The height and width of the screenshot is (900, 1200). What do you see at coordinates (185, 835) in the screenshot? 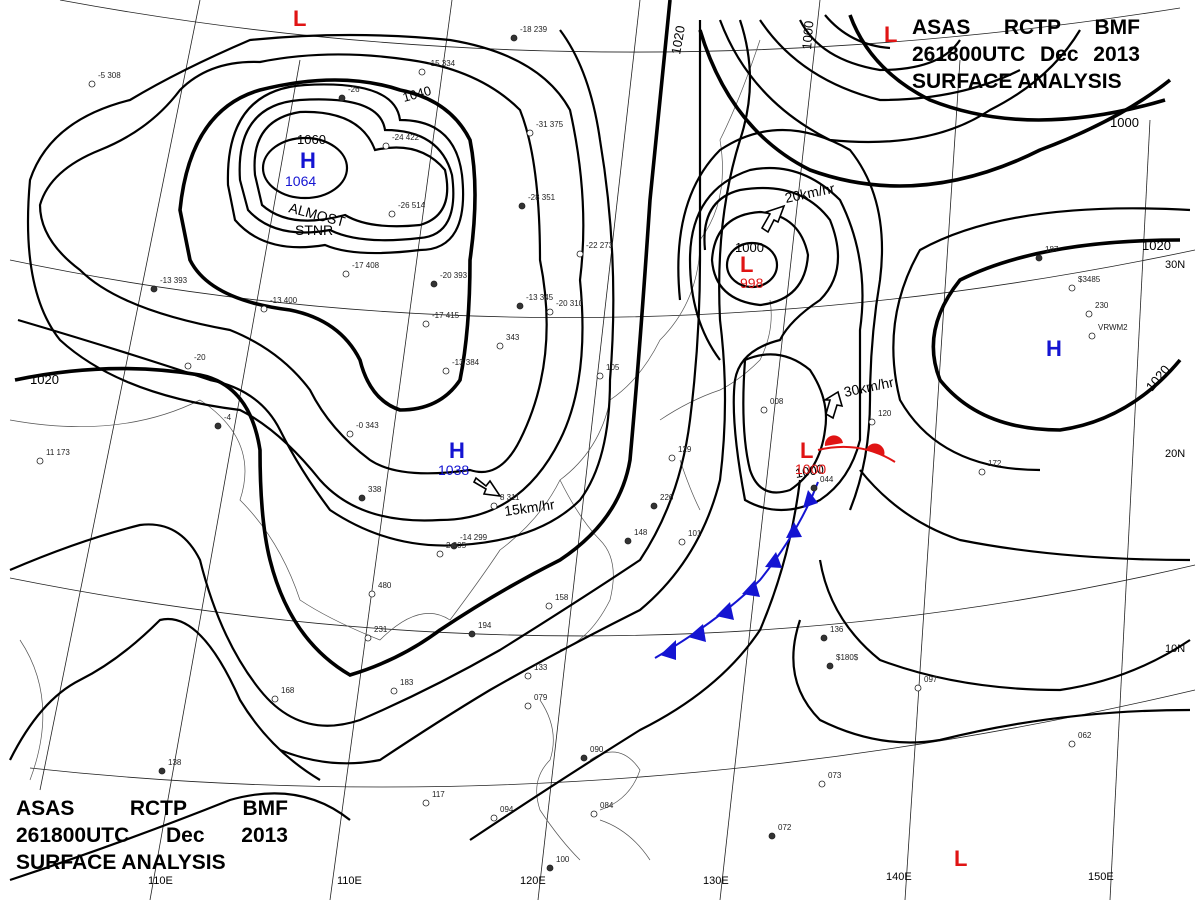
I see `title-month: Dec` at bounding box center [185, 835].